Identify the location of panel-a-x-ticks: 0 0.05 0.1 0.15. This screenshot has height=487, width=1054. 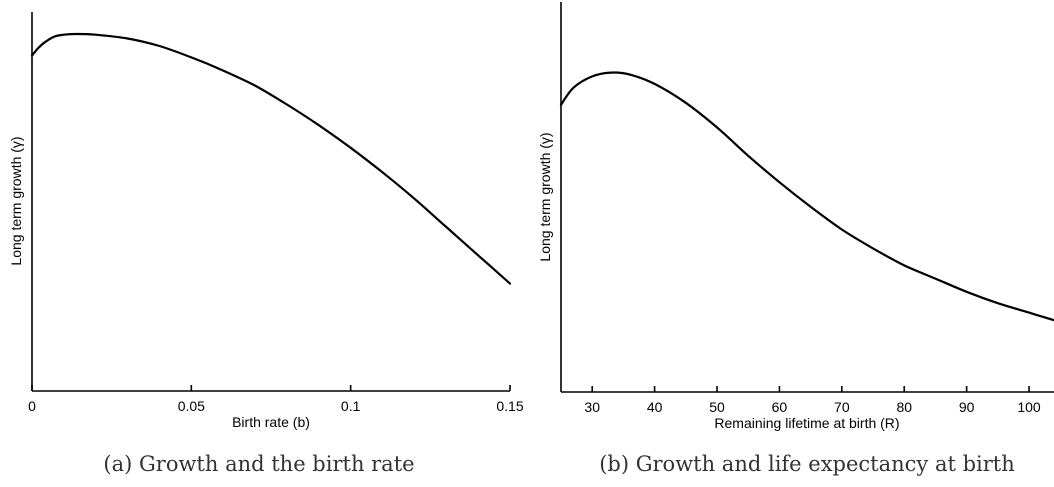
(276, 399).